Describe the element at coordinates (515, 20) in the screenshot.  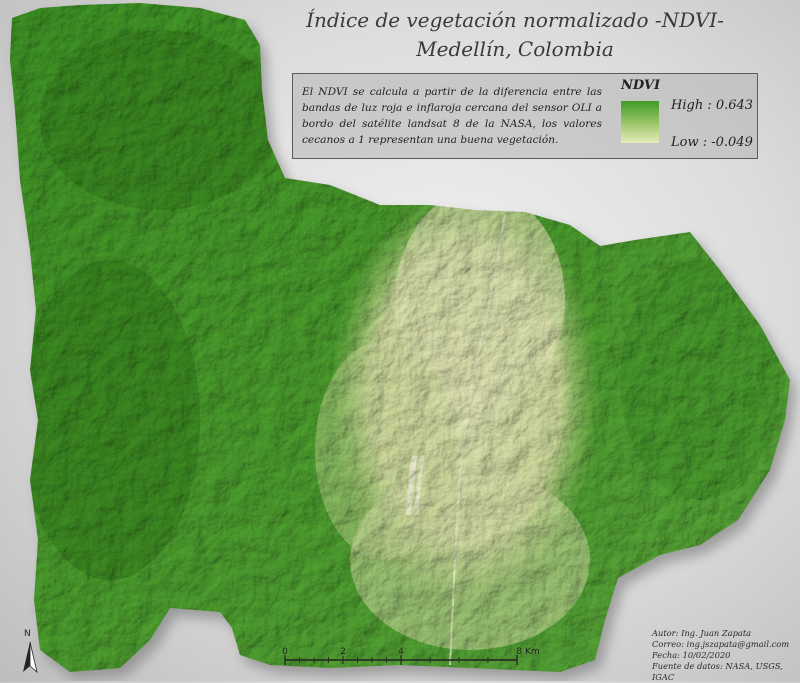
I see `title-line-1: Índice de vegetación normalizado -NDVI-` at that location.